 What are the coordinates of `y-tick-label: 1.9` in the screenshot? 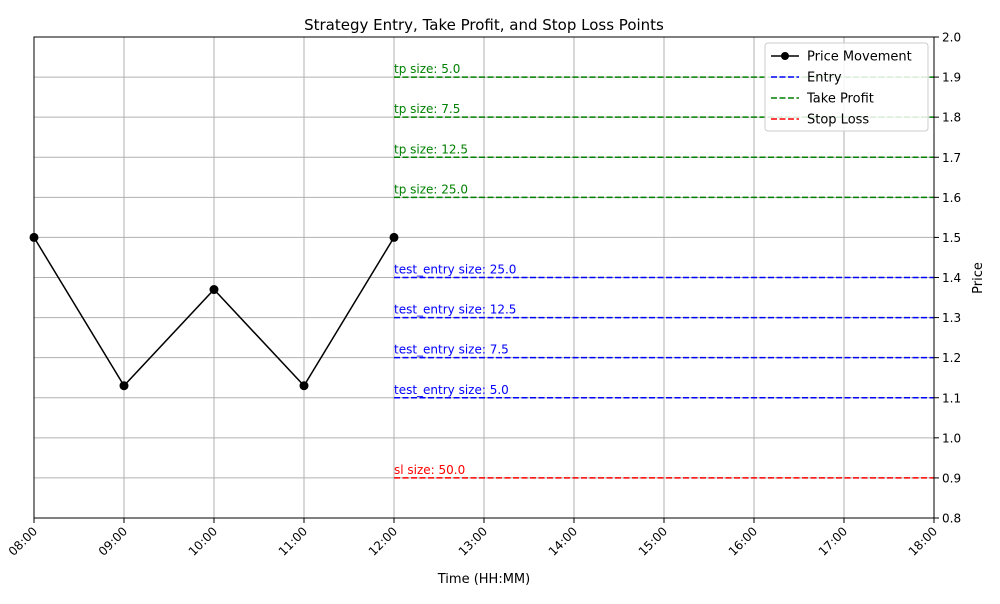 It's located at (951, 78).